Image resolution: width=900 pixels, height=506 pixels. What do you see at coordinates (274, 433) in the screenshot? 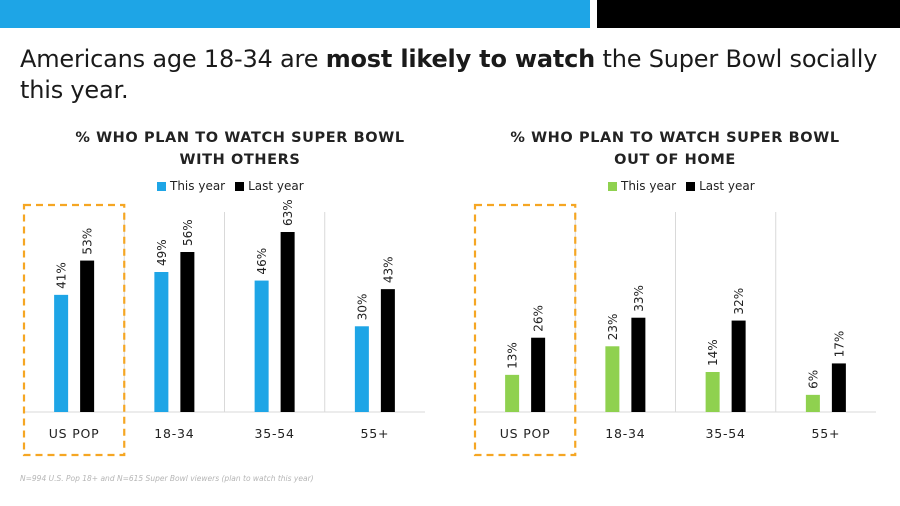
I see `chart-1-category-label: 35-54` at bounding box center [274, 433].